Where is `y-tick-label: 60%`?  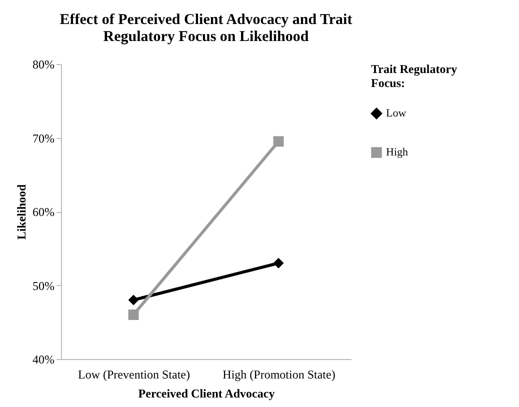
y-tick-label: 60% is located at coordinates (43, 212).